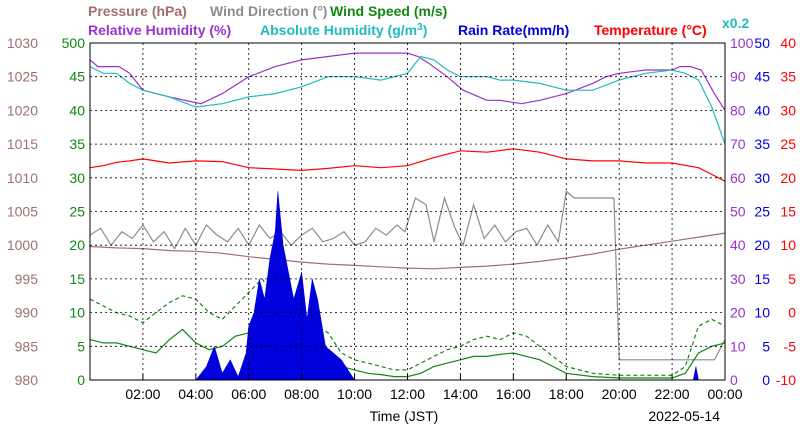 This screenshot has height=434, width=800. Describe the element at coordinates (513, 30) in the screenshot. I see `header-label: Rain Rate(mm/h)` at that location.